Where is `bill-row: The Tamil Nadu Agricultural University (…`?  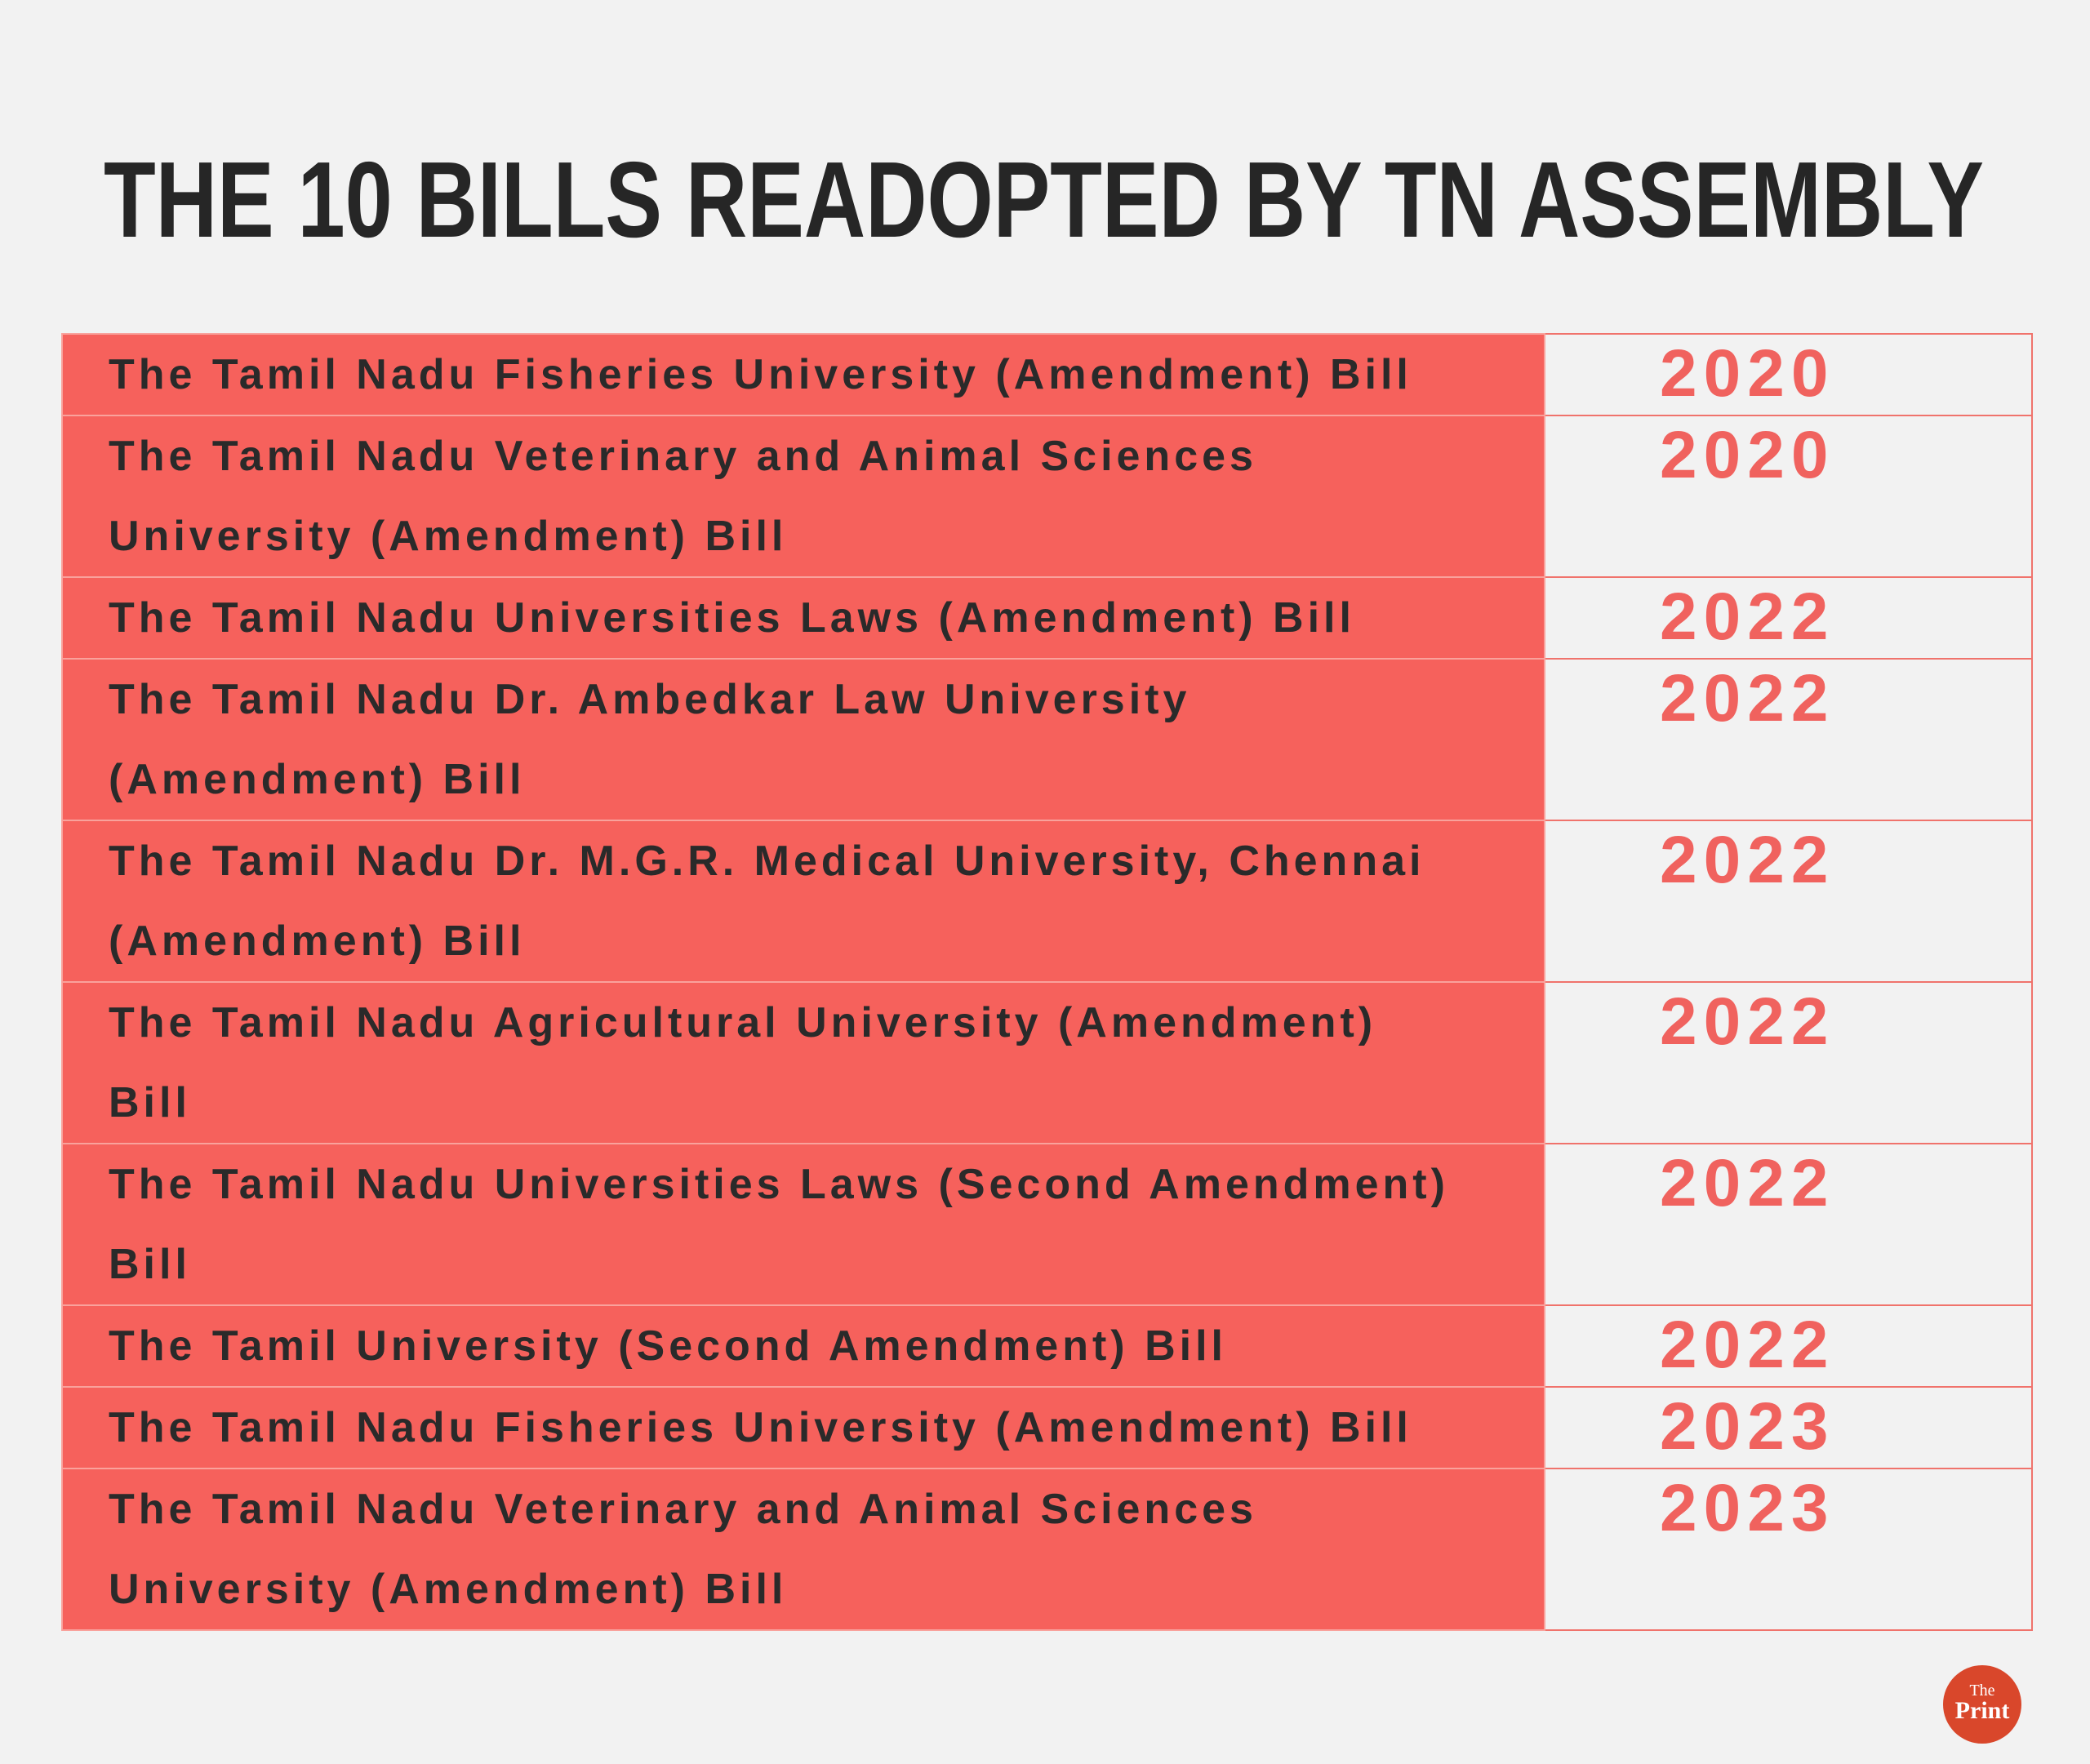
bill-row: The Tamil Nadu Agricultural University (… is located at coordinates (1047, 1062).